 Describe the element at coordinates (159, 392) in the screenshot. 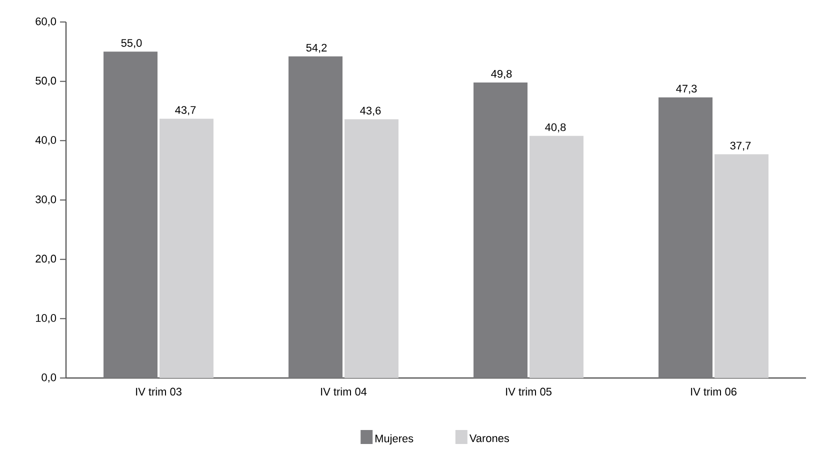

I see `x-tick-label: IV trim 03` at that location.